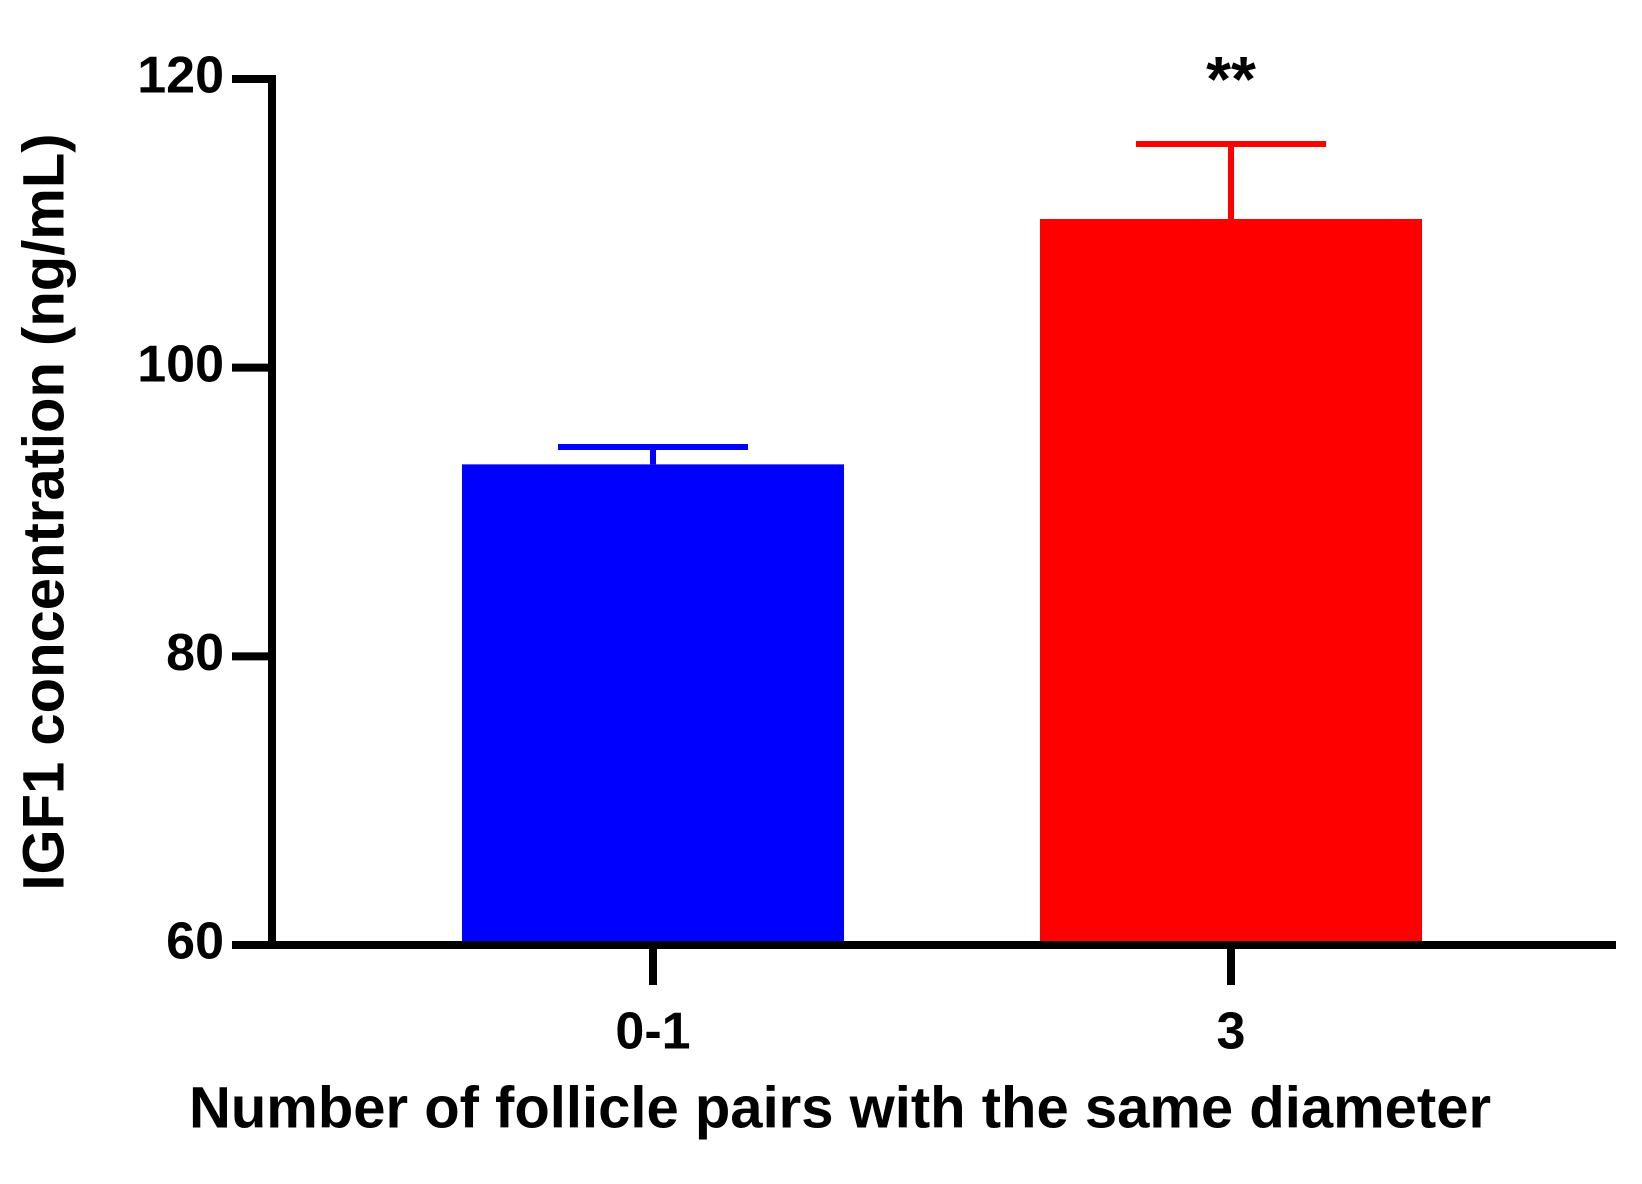  What do you see at coordinates (43, 511) in the screenshot?
I see `y-axis-label: IGF1 concentration (ng/mL)` at bounding box center [43, 511].